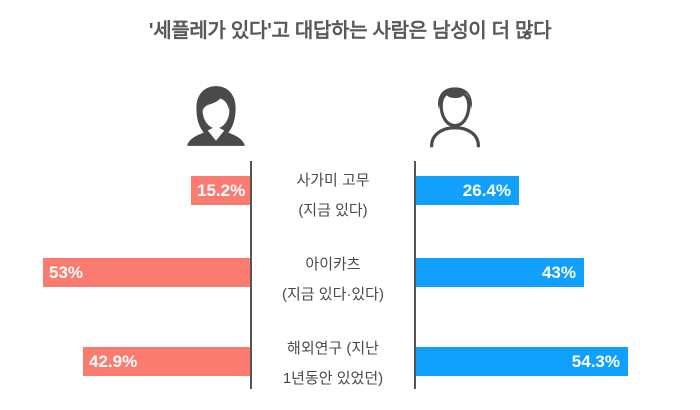 This screenshot has width=700, height=410. Describe the element at coordinates (350, 31) in the screenshot. I see `chart-title: '세플레가 있다'고 대답하는 사람은 남성이 더 많다` at that location.